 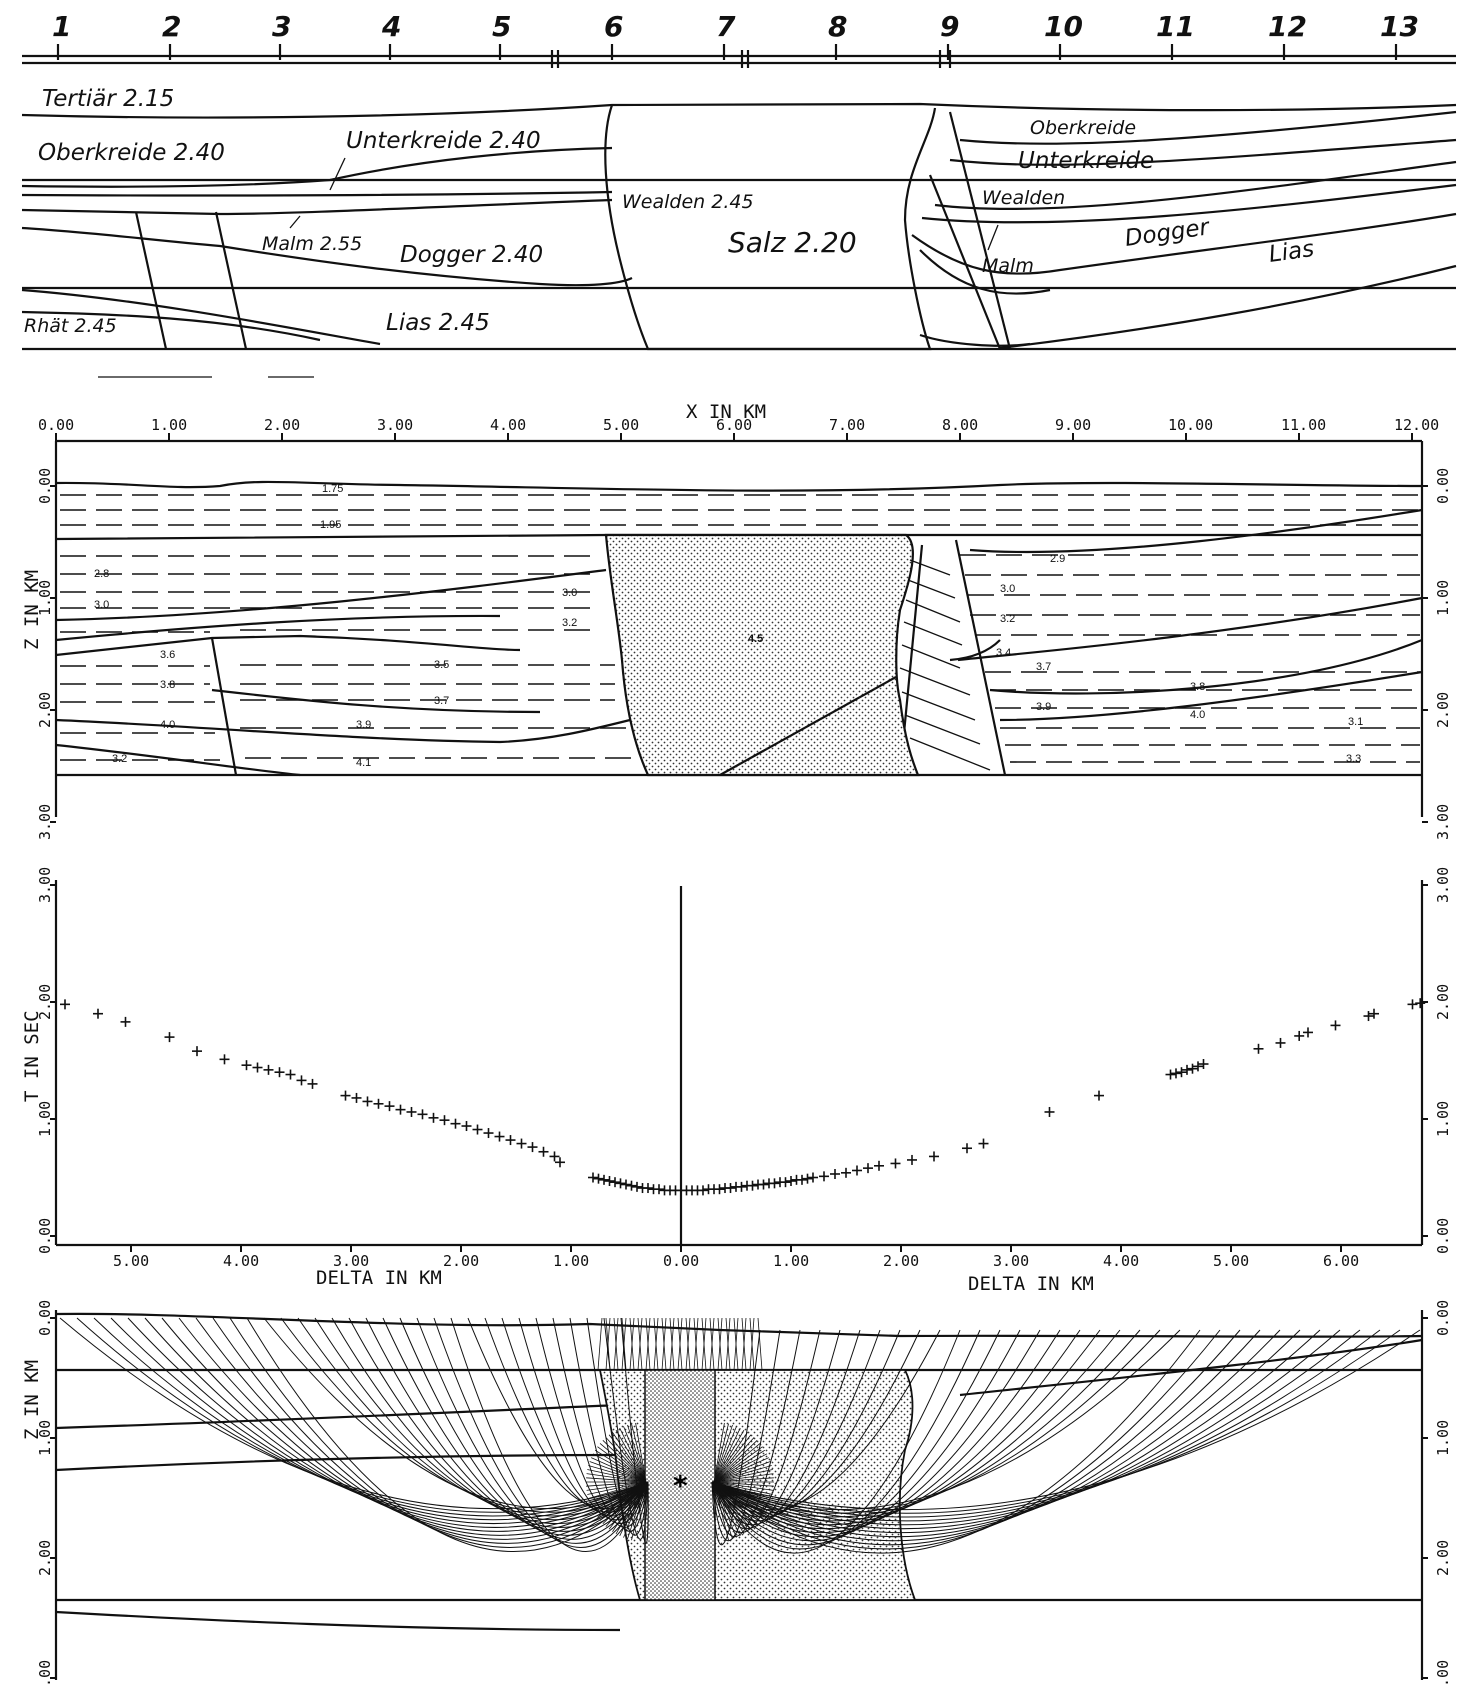 I want to click on station-label: 6, so click(x=613, y=26).